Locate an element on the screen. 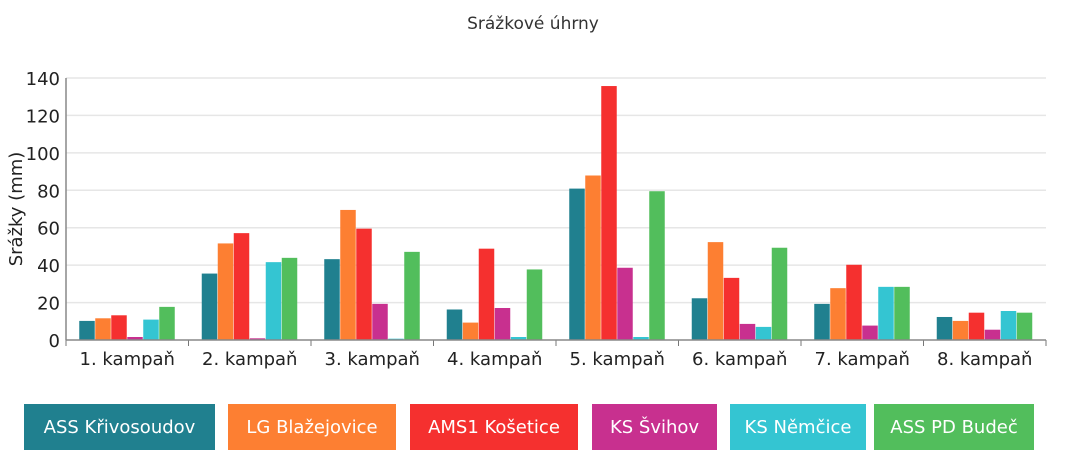 Image resolution: width=1066 pixels, height=470 pixels. x-tick-label: 7. kampaň is located at coordinates (862, 359).